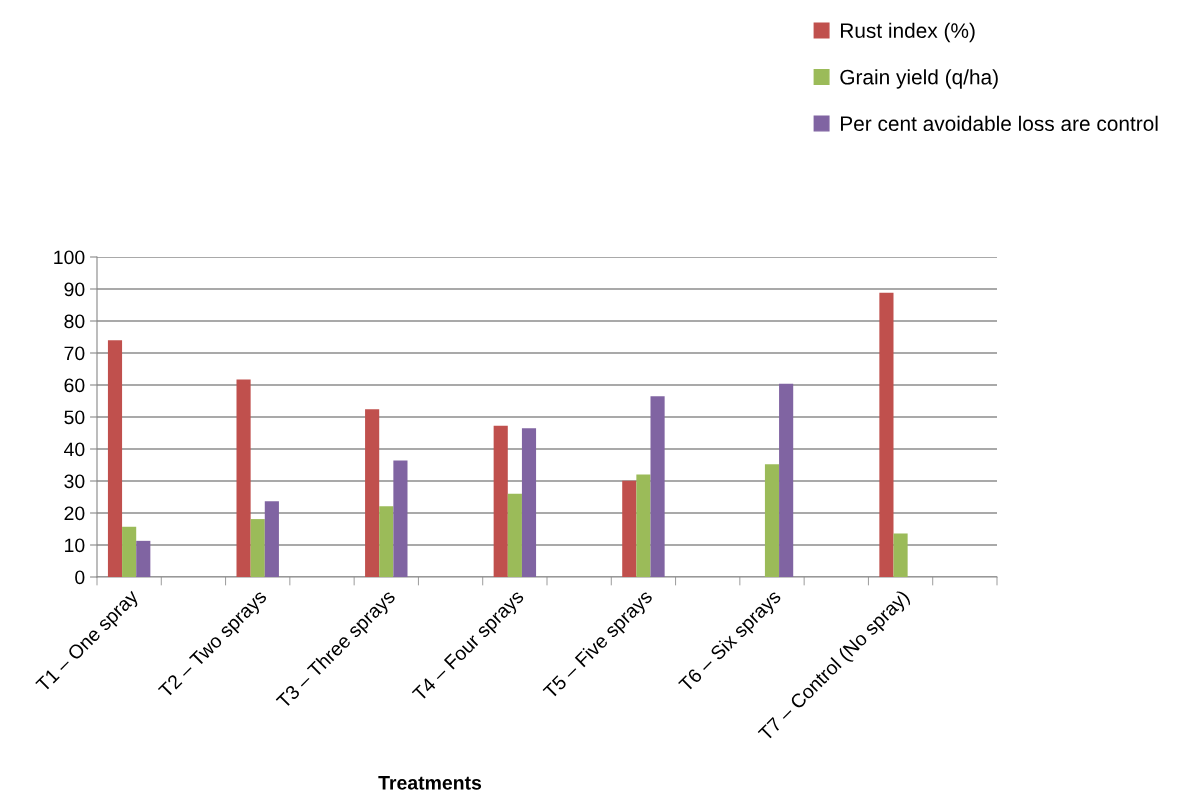 This screenshot has width=1180, height=794. I want to click on y-tick-label: 80, so click(74, 321).